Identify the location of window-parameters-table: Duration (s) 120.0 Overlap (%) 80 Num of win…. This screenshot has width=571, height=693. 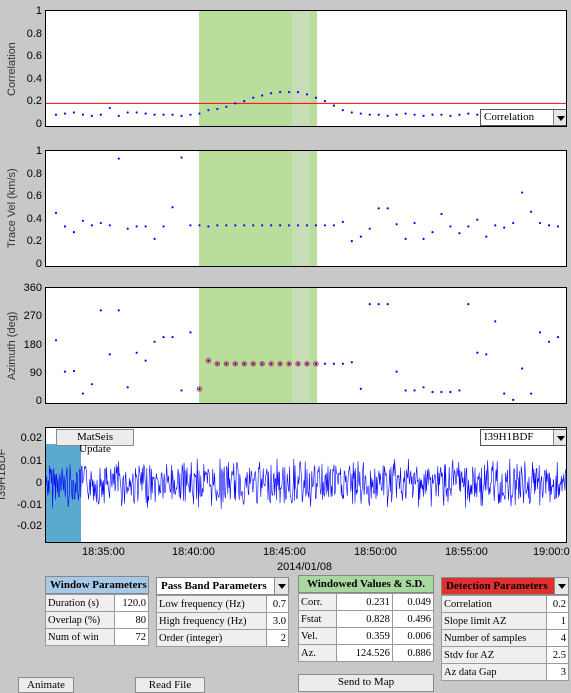
(97, 620).